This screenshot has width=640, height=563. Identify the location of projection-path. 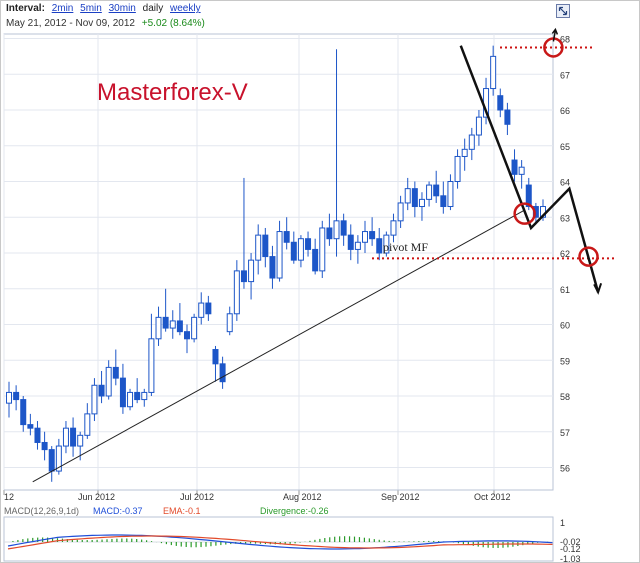
(529, 169).